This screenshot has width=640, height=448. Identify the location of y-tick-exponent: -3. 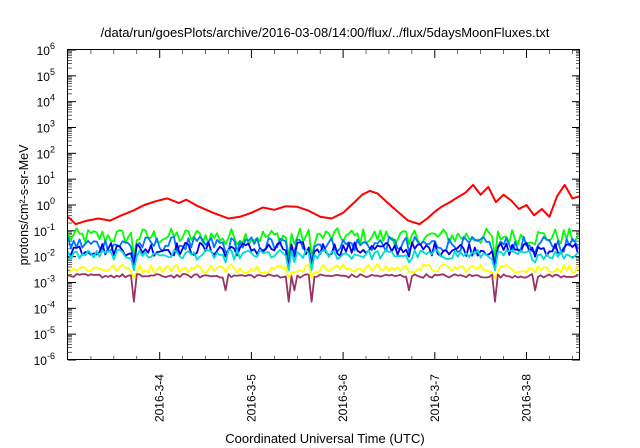
(51, 279).